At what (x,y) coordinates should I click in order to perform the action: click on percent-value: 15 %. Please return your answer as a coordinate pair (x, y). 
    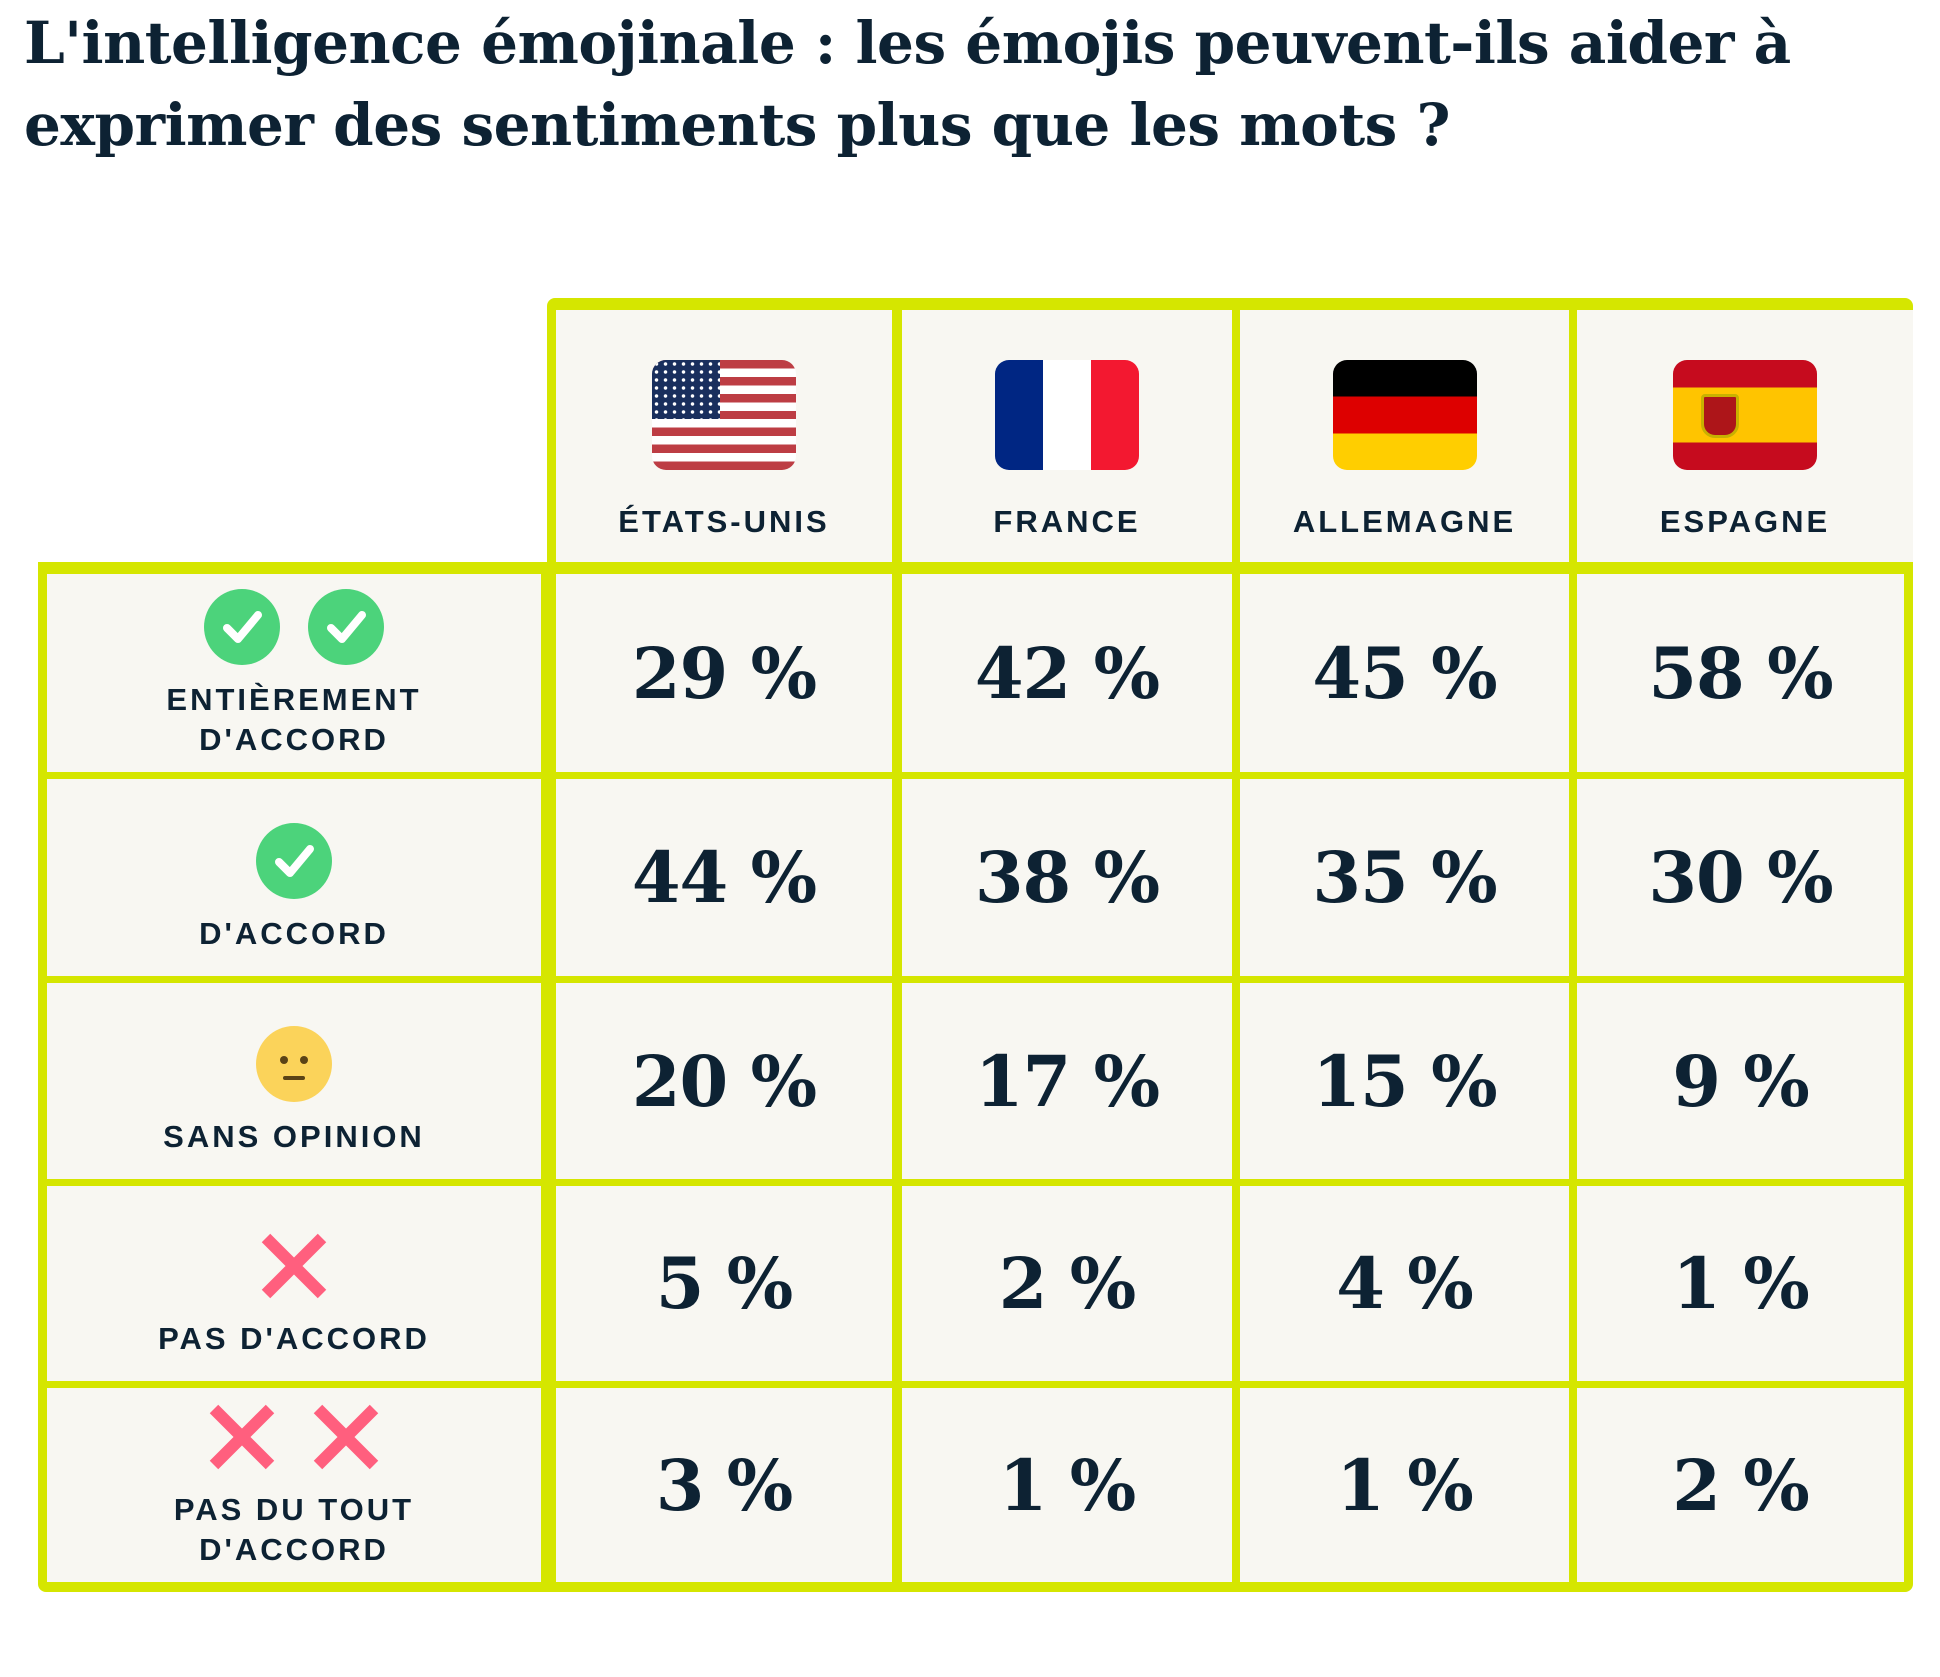
    Looking at the image, I should click on (1404, 1081).